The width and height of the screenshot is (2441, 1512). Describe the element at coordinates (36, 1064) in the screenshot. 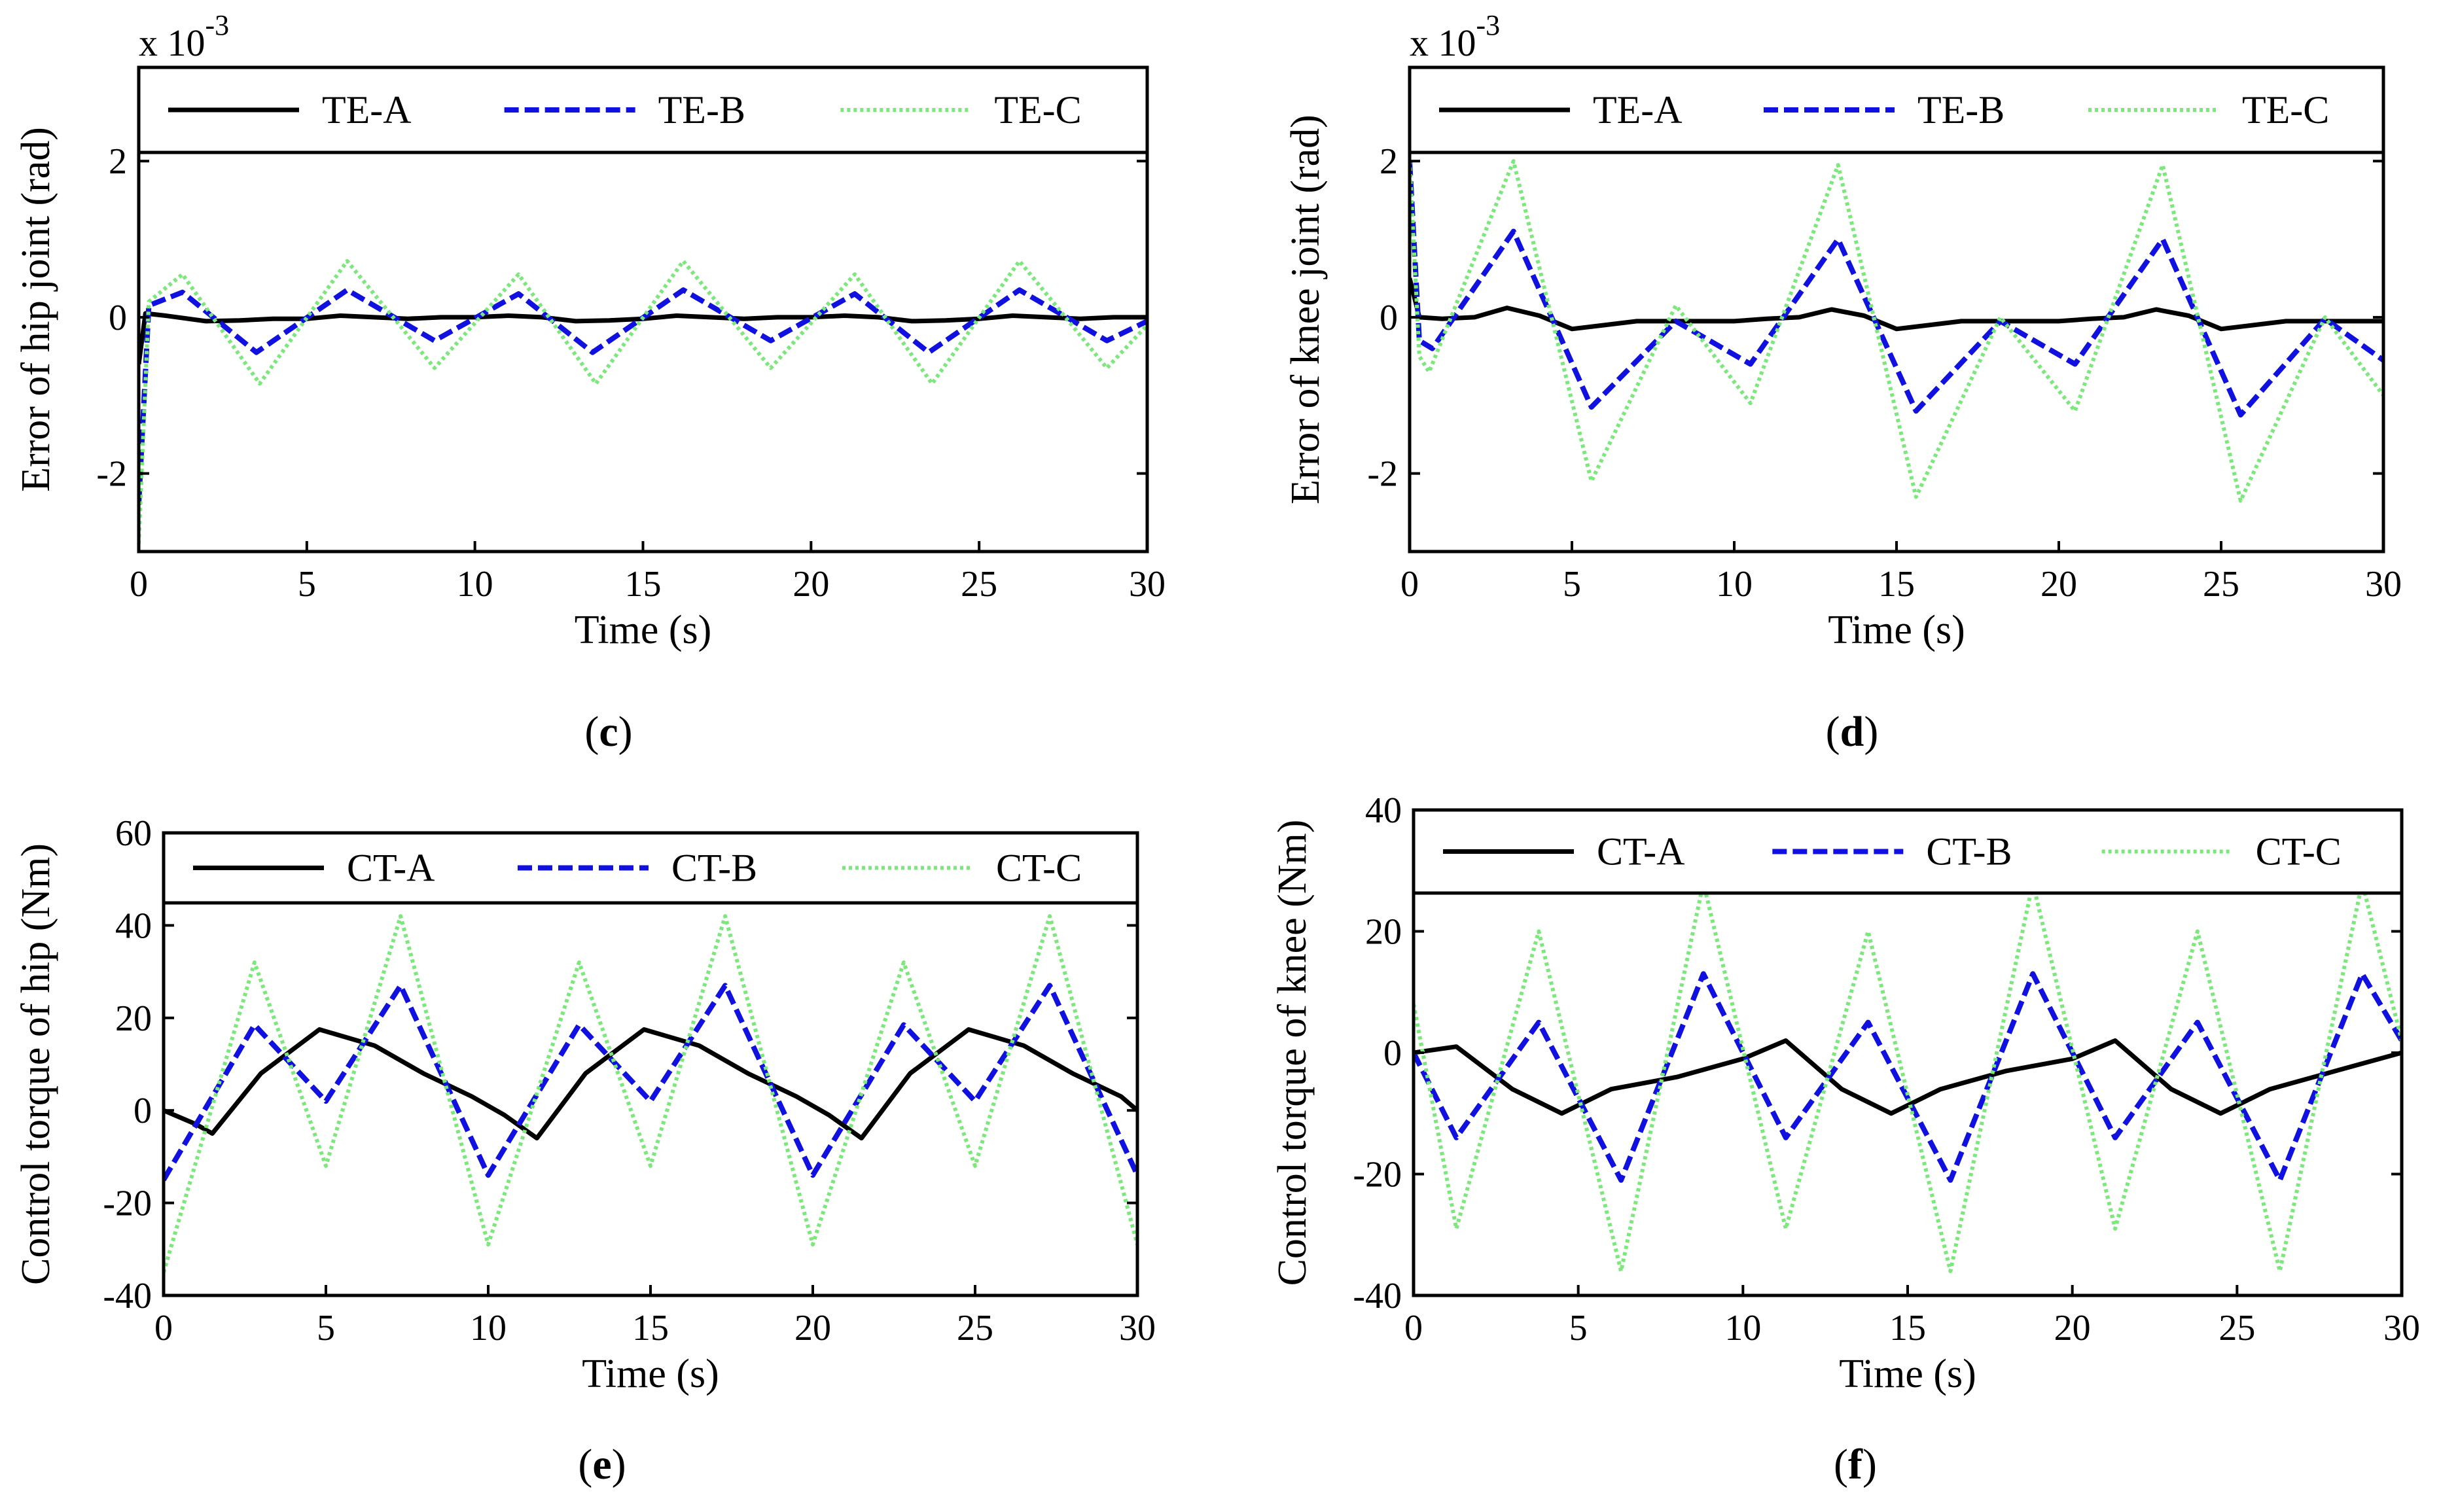

I see `y-axis-label: Control torque of hip (Nm)` at that location.